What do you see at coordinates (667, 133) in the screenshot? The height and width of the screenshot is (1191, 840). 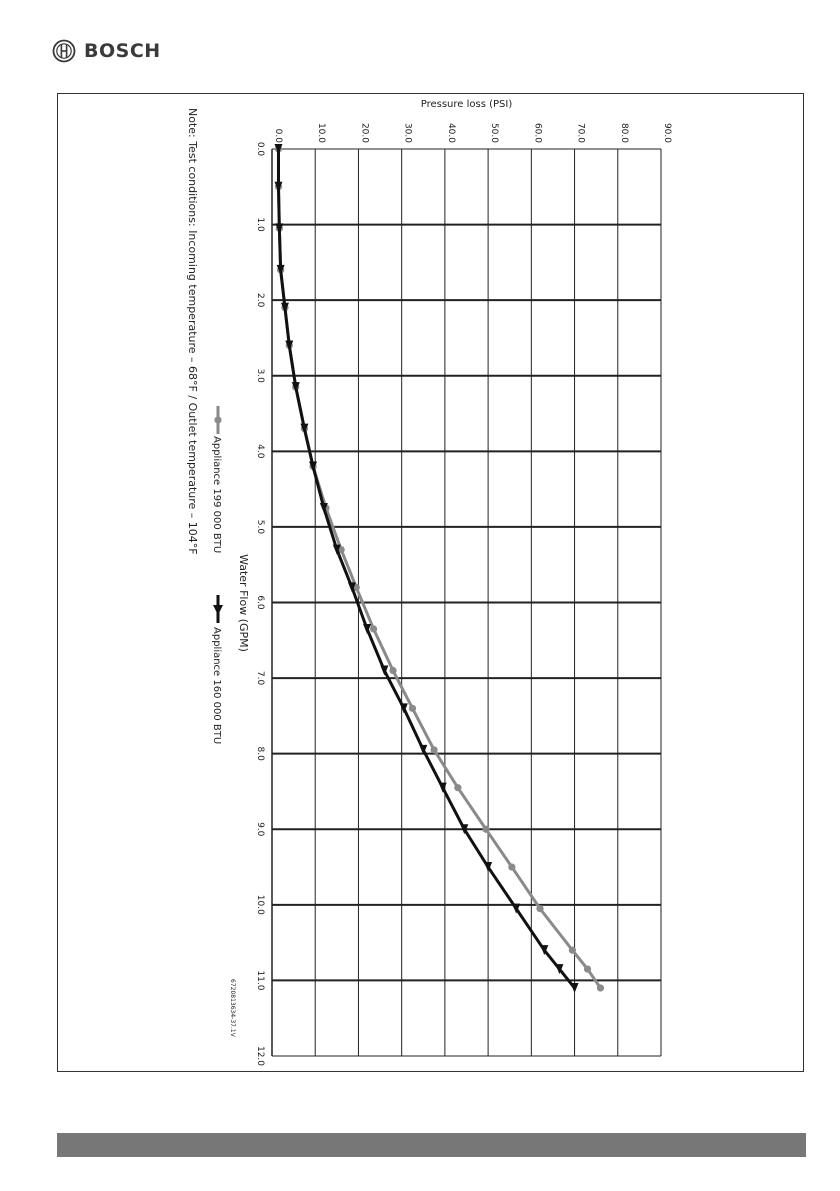 I see `y-tick-label: 90.0` at bounding box center [667, 133].